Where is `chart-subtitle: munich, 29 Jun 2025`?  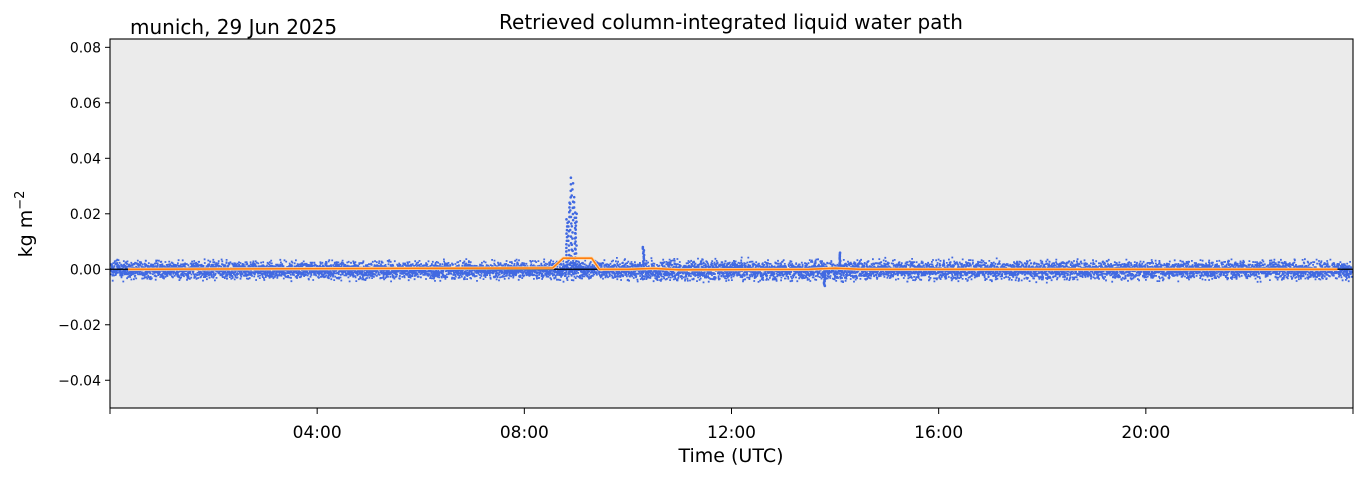 chart-subtitle: munich, 29 Jun 2025 is located at coordinates (233, 27).